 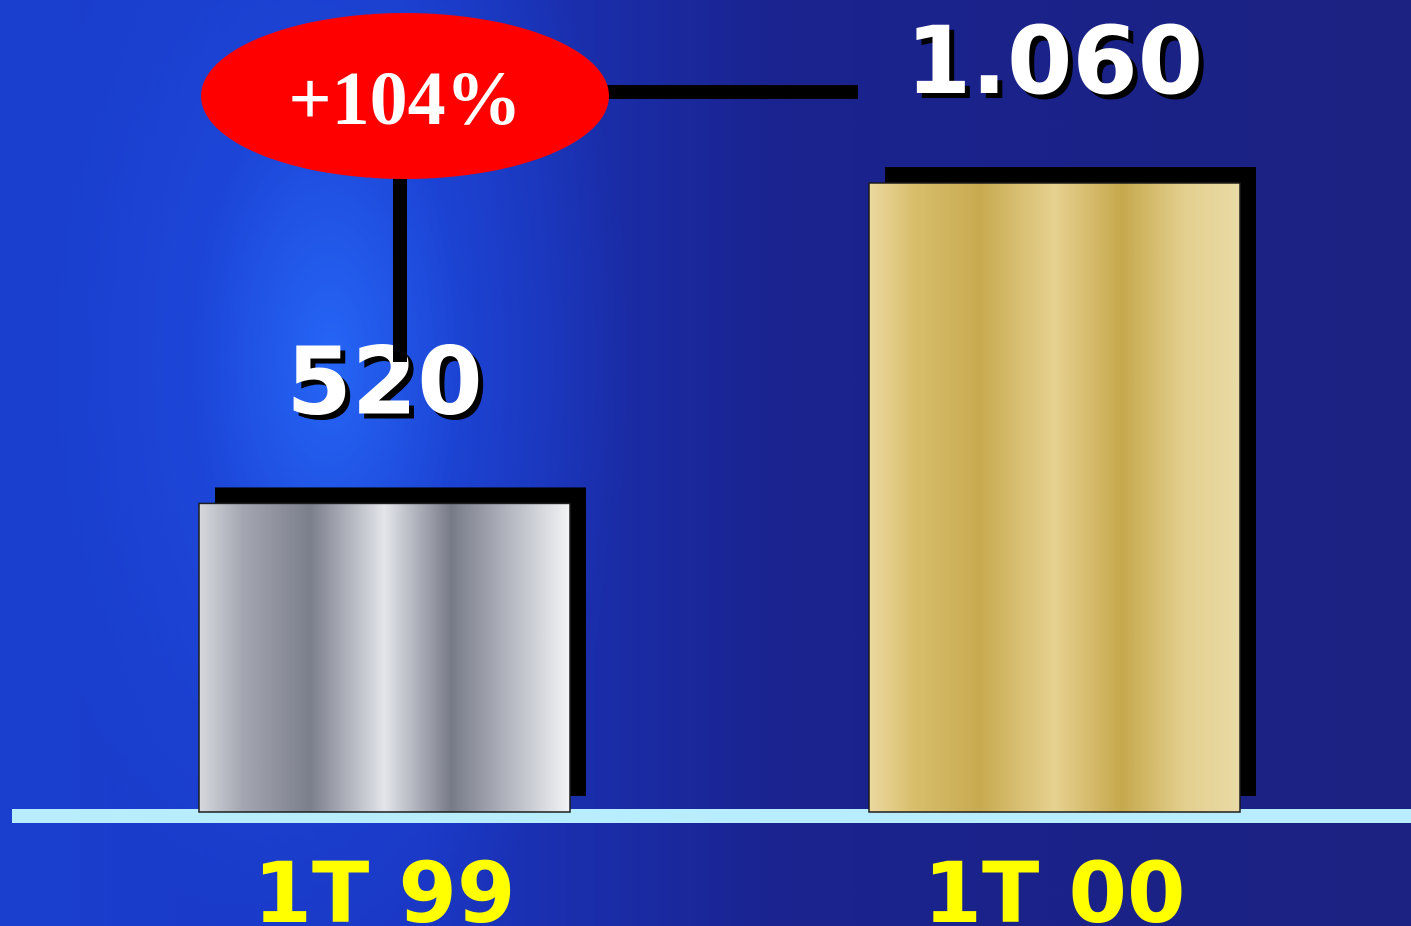 I want to click on category-label: 1T 00, so click(x=1055, y=885).